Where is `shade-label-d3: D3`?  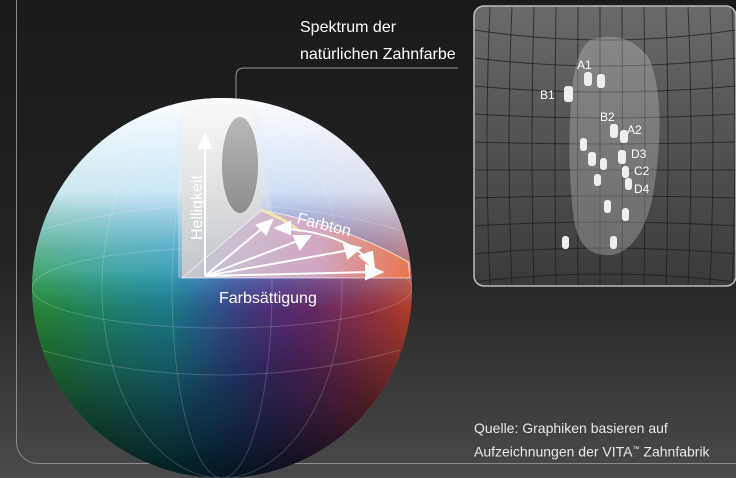
shade-label-d3: D3 is located at coordinates (639, 154).